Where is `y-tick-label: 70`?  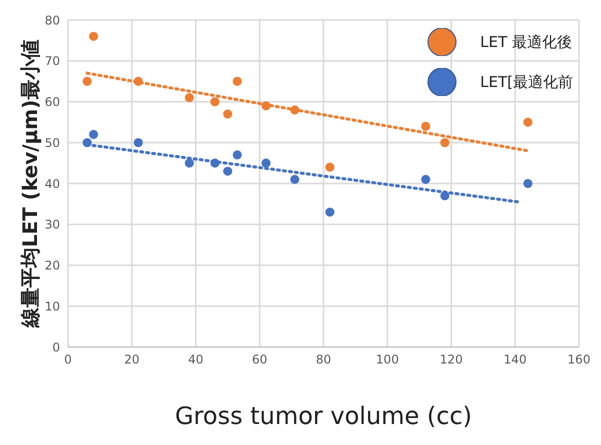 y-tick-label: 70 is located at coordinates (52, 61).